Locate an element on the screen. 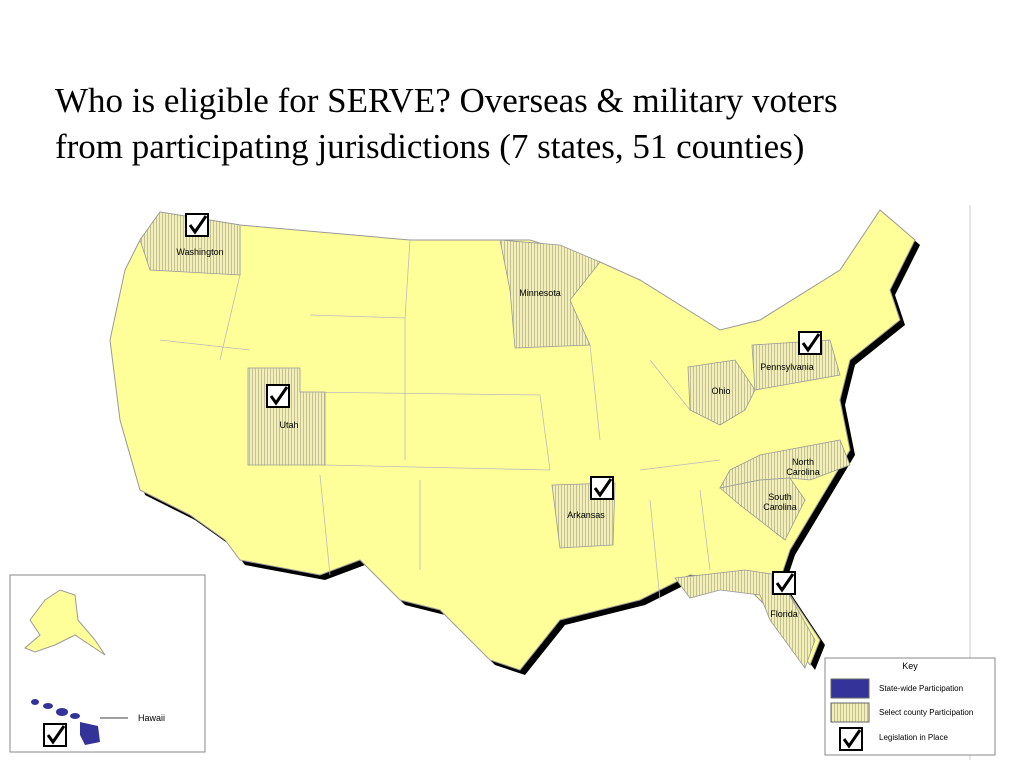 The image size is (1024, 768). key-item: State-wide Participation is located at coordinates (921, 688).